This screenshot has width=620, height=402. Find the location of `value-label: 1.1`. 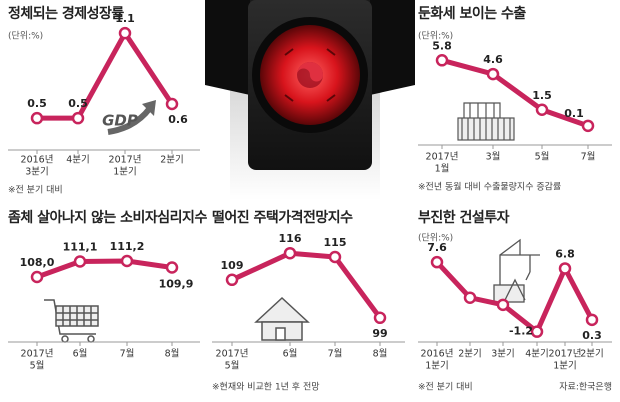

value-label: 1.1 is located at coordinates (125, 18).